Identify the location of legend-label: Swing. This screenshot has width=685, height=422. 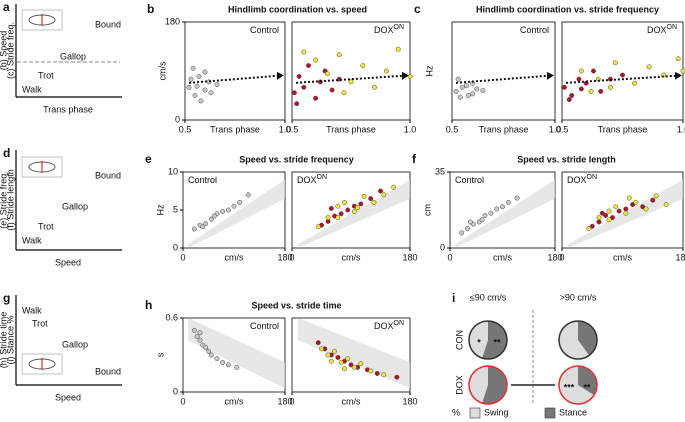
(496, 412).